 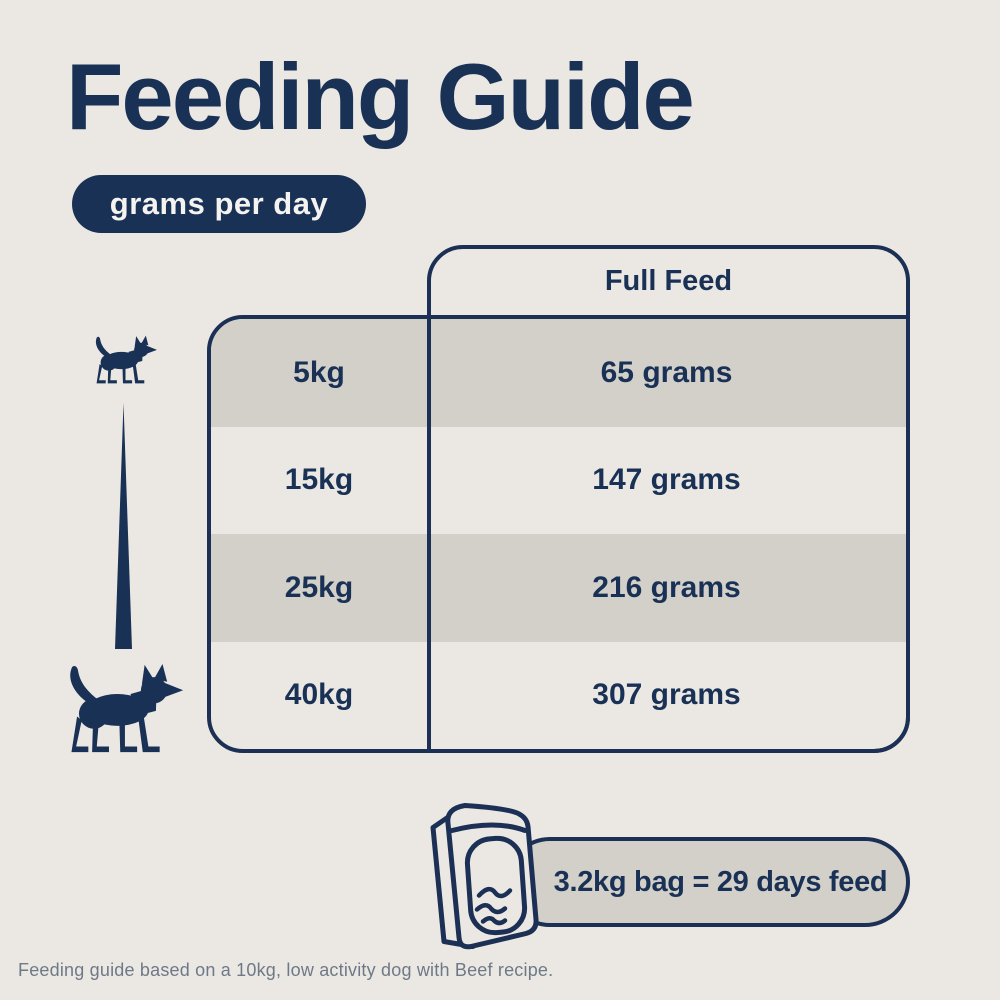 I want to click on amount-cell: 307 grams, so click(x=666, y=695).